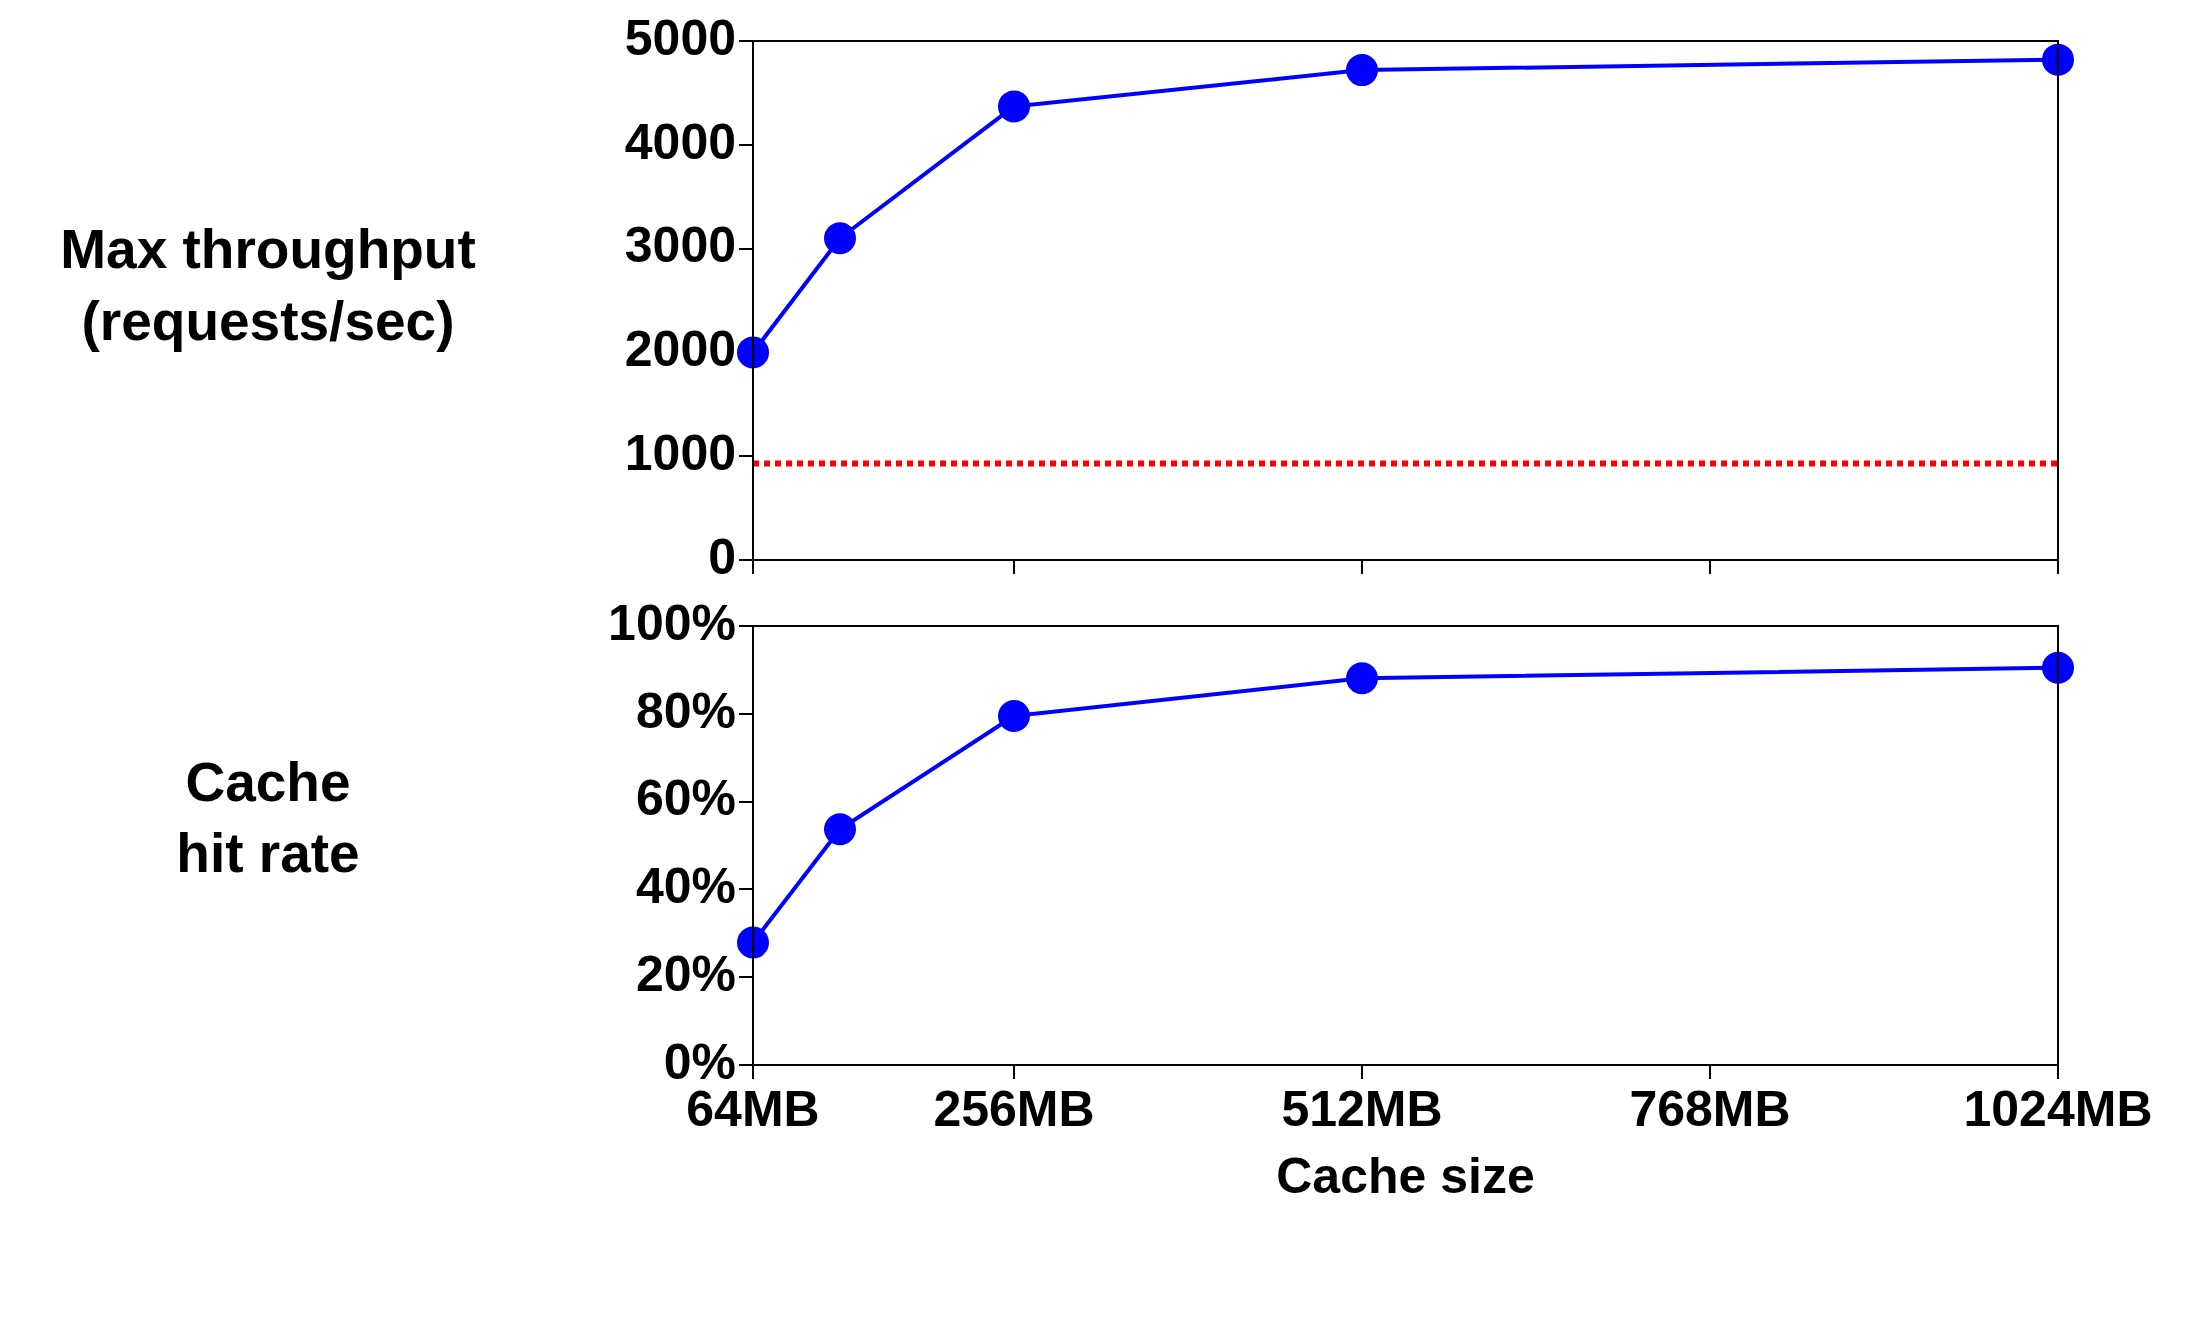 Image resolution: width=2191 pixels, height=1320 pixels. Describe the element at coordinates (685, 886) in the screenshot. I see `y-tick-label: 40%` at that location.